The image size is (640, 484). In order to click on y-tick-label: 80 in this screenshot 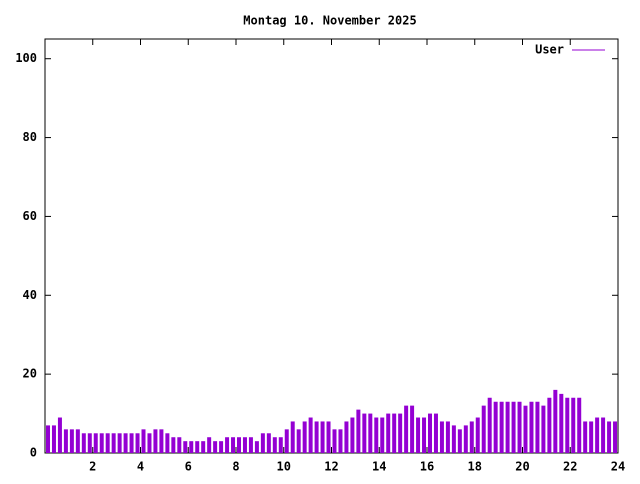, I will do `click(30, 137)`.